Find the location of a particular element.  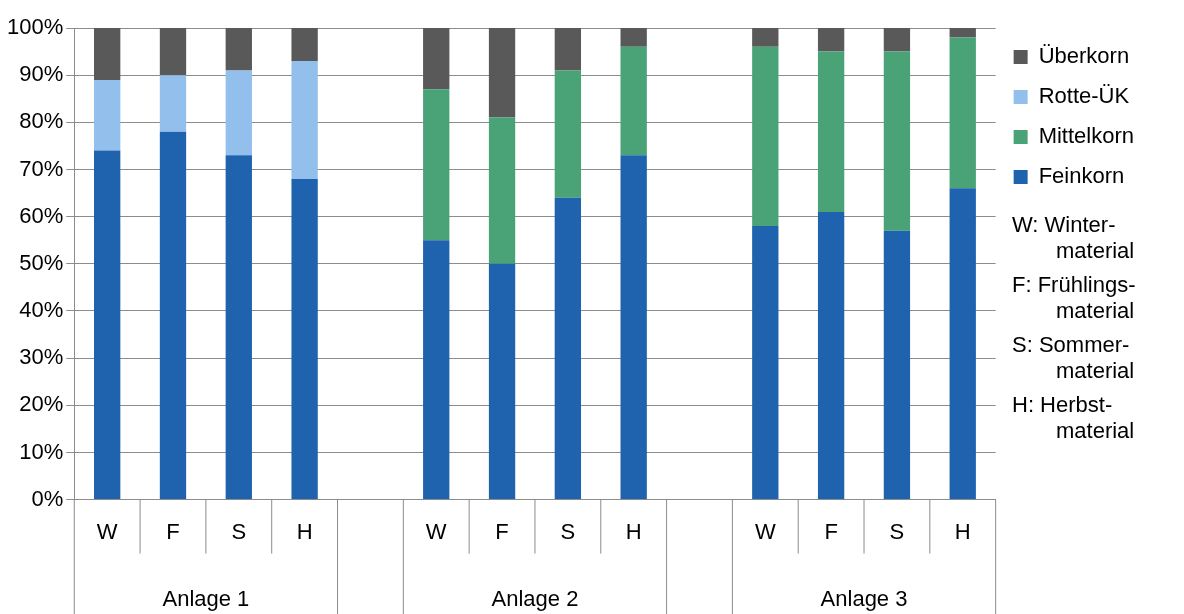

legend-label: Mittelkorn is located at coordinates (1086, 136).